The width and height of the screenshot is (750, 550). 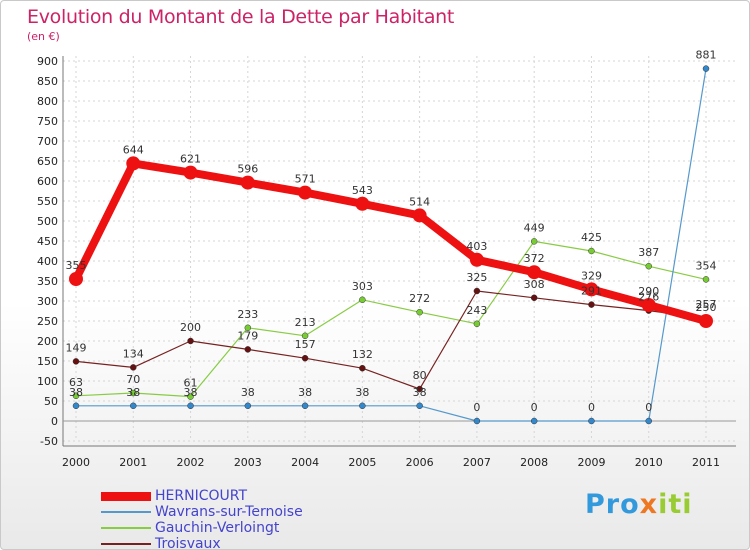 I want to click on y-tick-label: 50, so click(x=51, y=401).